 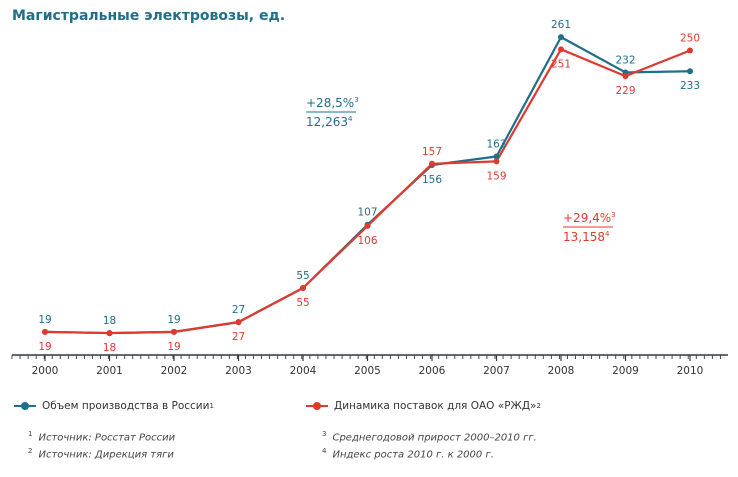 What do you see at coordinates (435, 406) in the screenshot?
I see `legend-label-deliveries: Динамика поставок для ОАО «РЖД»` at bounding box center [435, 406].